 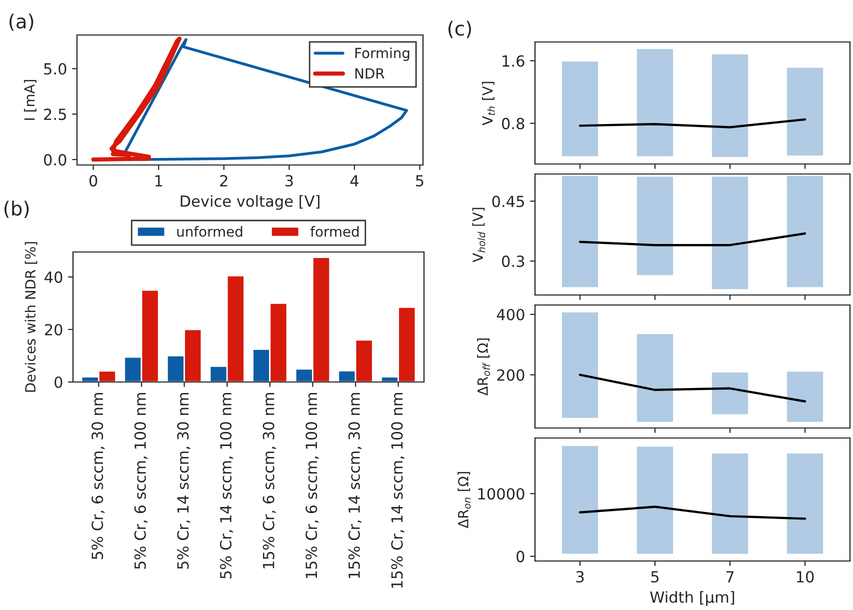 I want to click on y-tick-label: 0.0, so click(x=55, y=160).